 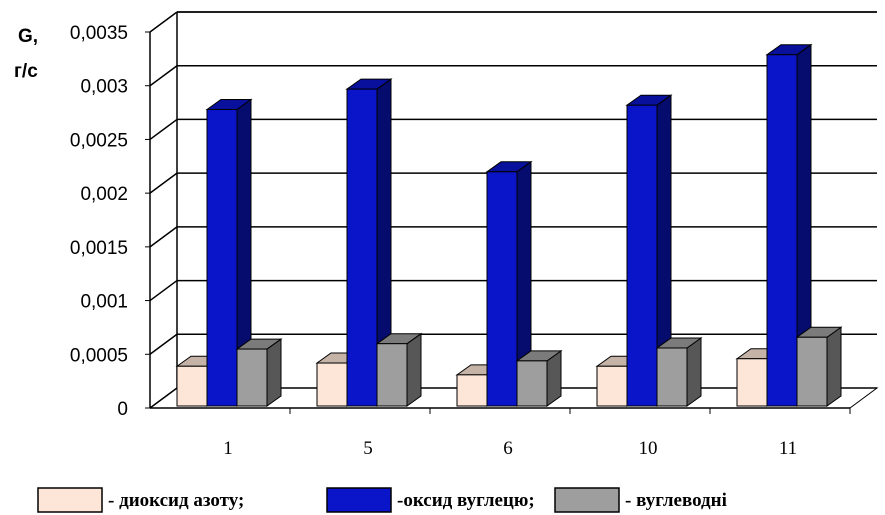 What do you see at coordinates (28, 36) in the screenshot?
I see `y-axis-label-line1: G,` at bounding box center [28, 36].